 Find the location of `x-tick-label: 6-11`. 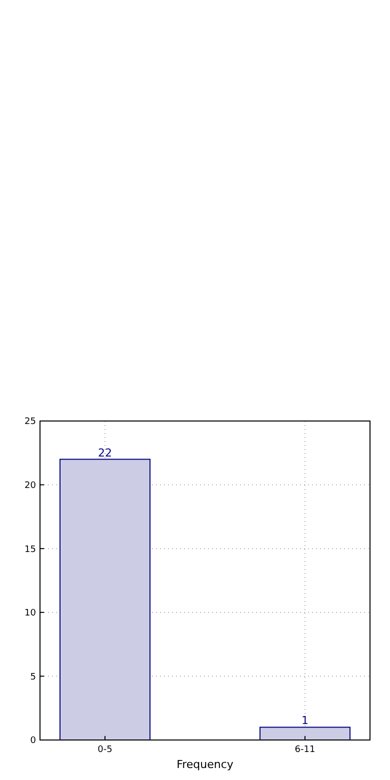

x-tick-label: 6-11 is located at coordinates (305, 750).